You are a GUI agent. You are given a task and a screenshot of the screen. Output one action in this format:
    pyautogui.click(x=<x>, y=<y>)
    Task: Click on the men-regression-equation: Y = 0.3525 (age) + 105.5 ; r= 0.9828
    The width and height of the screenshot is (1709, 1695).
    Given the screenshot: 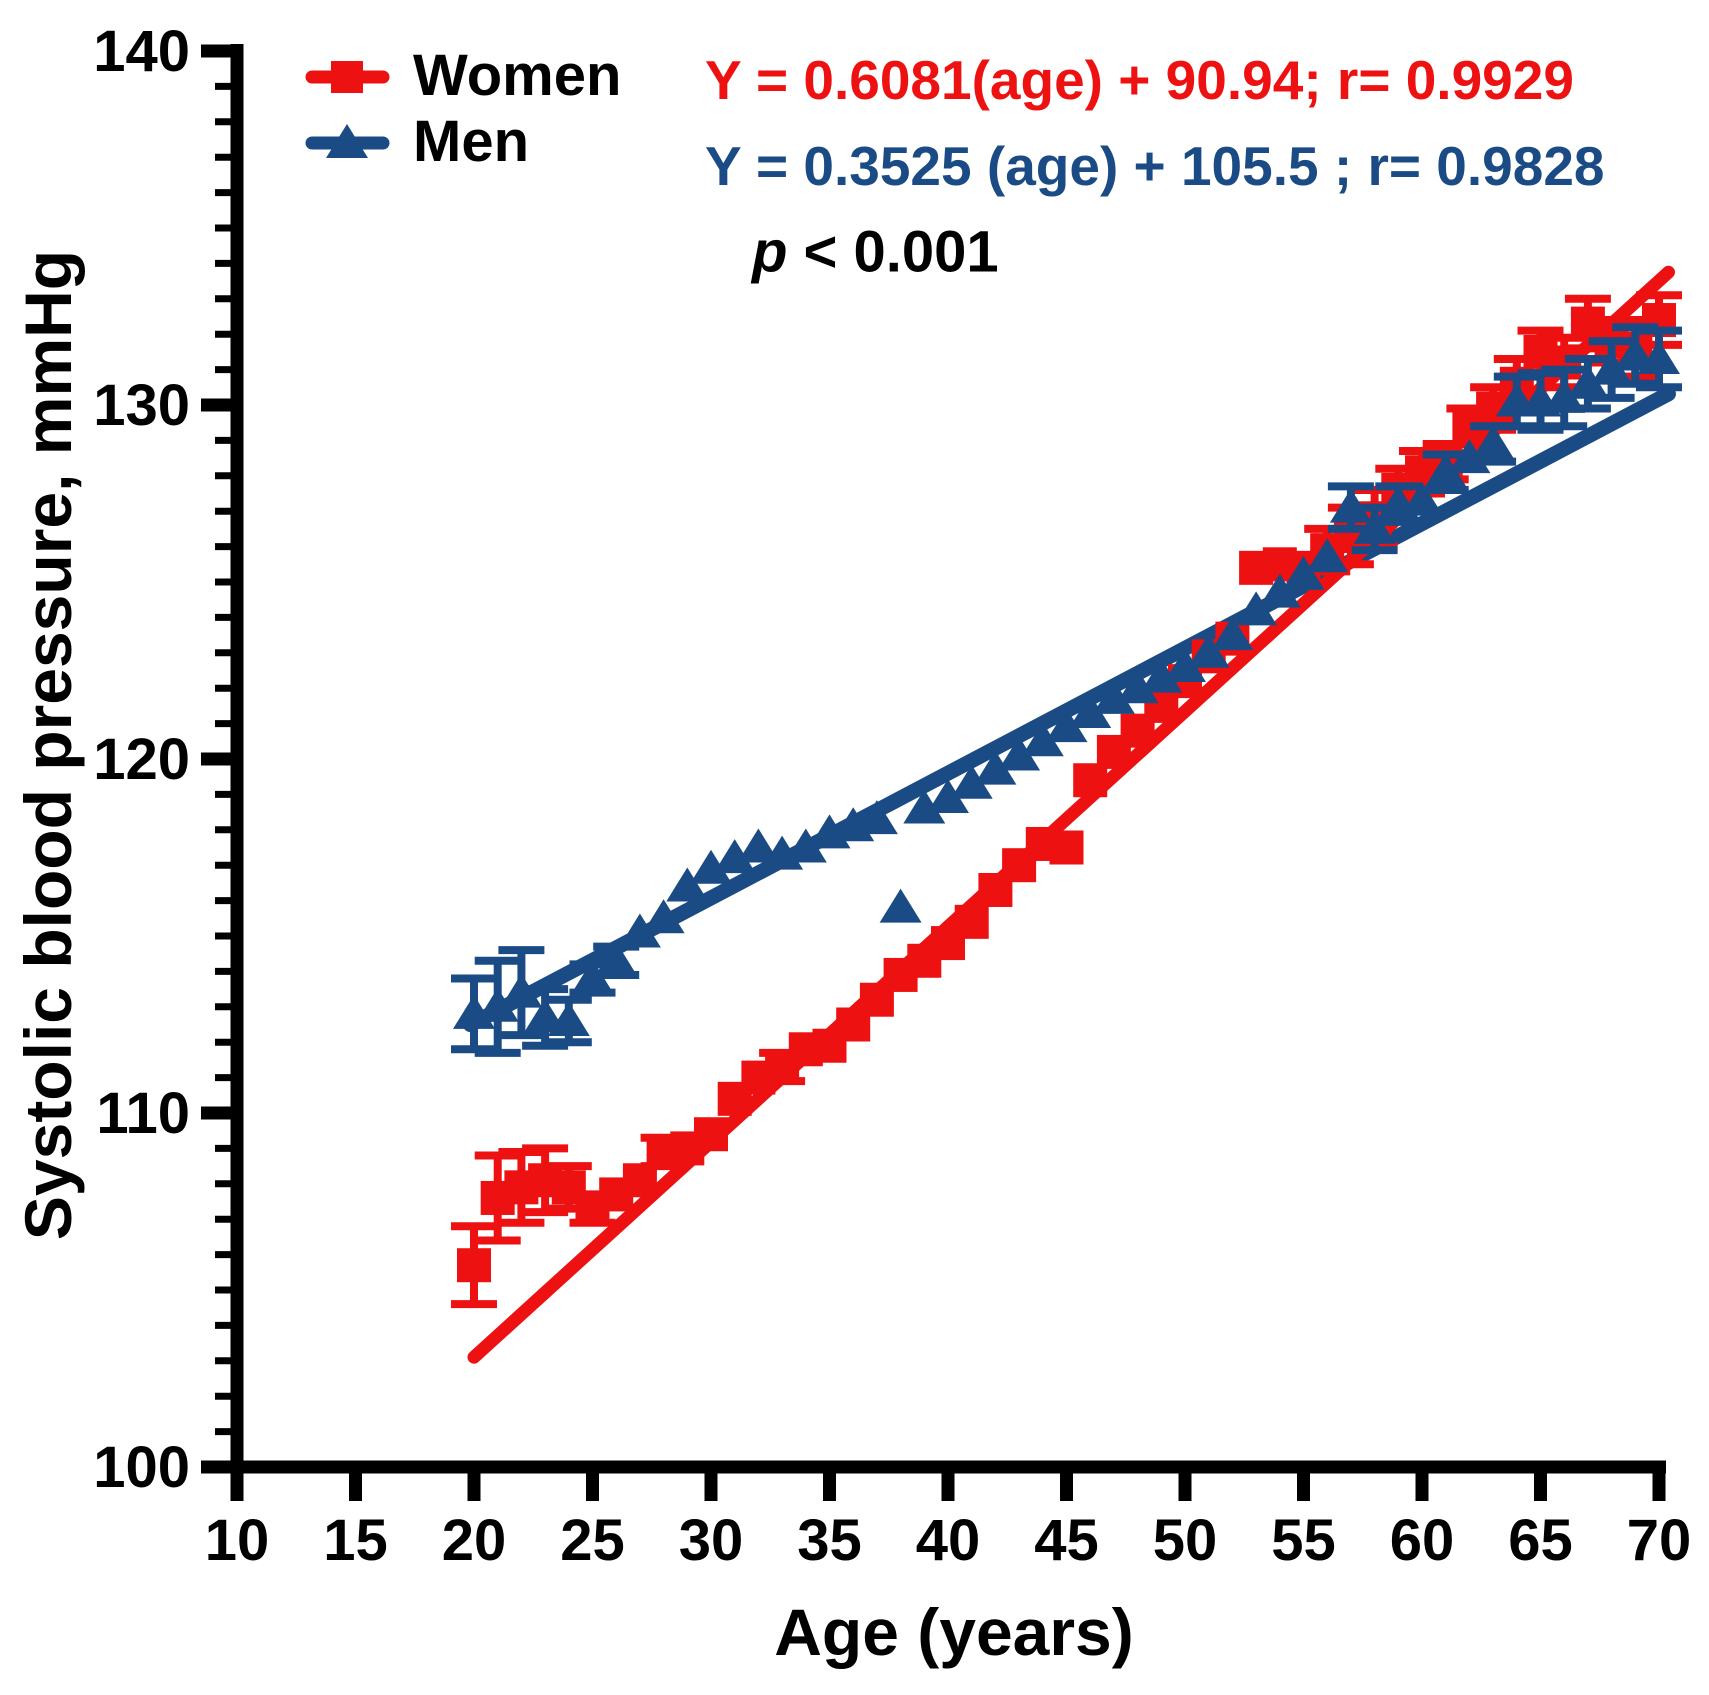 What is the action you would take?
    pyautogui.click(x=1155, y=166)
    